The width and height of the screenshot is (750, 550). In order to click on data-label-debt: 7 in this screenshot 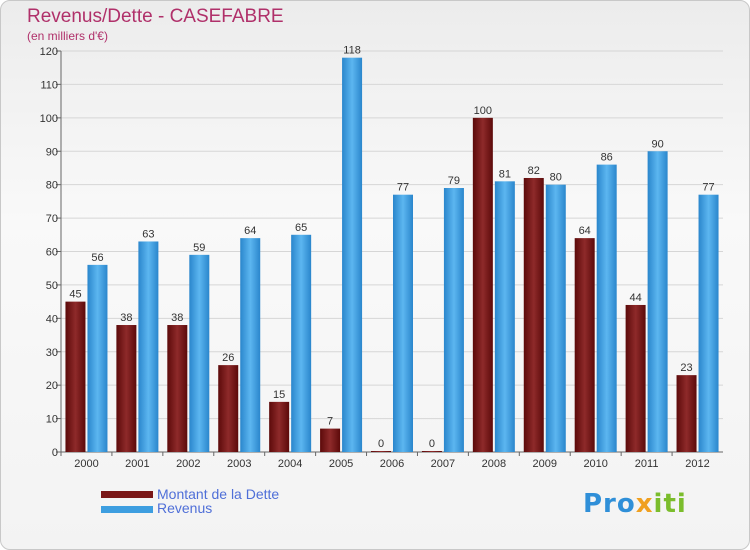, I will do `click(330, 422)`.